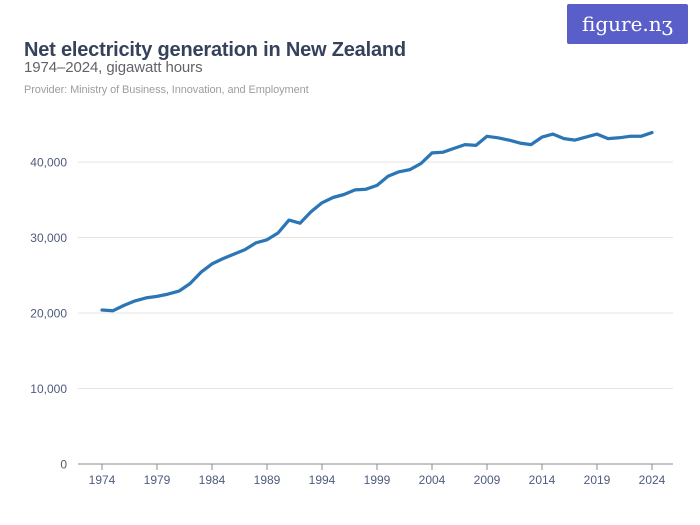  Describe the element at coordinates (487, 480) in the screenshot. I see `x-axis-label: 2009` at that location.